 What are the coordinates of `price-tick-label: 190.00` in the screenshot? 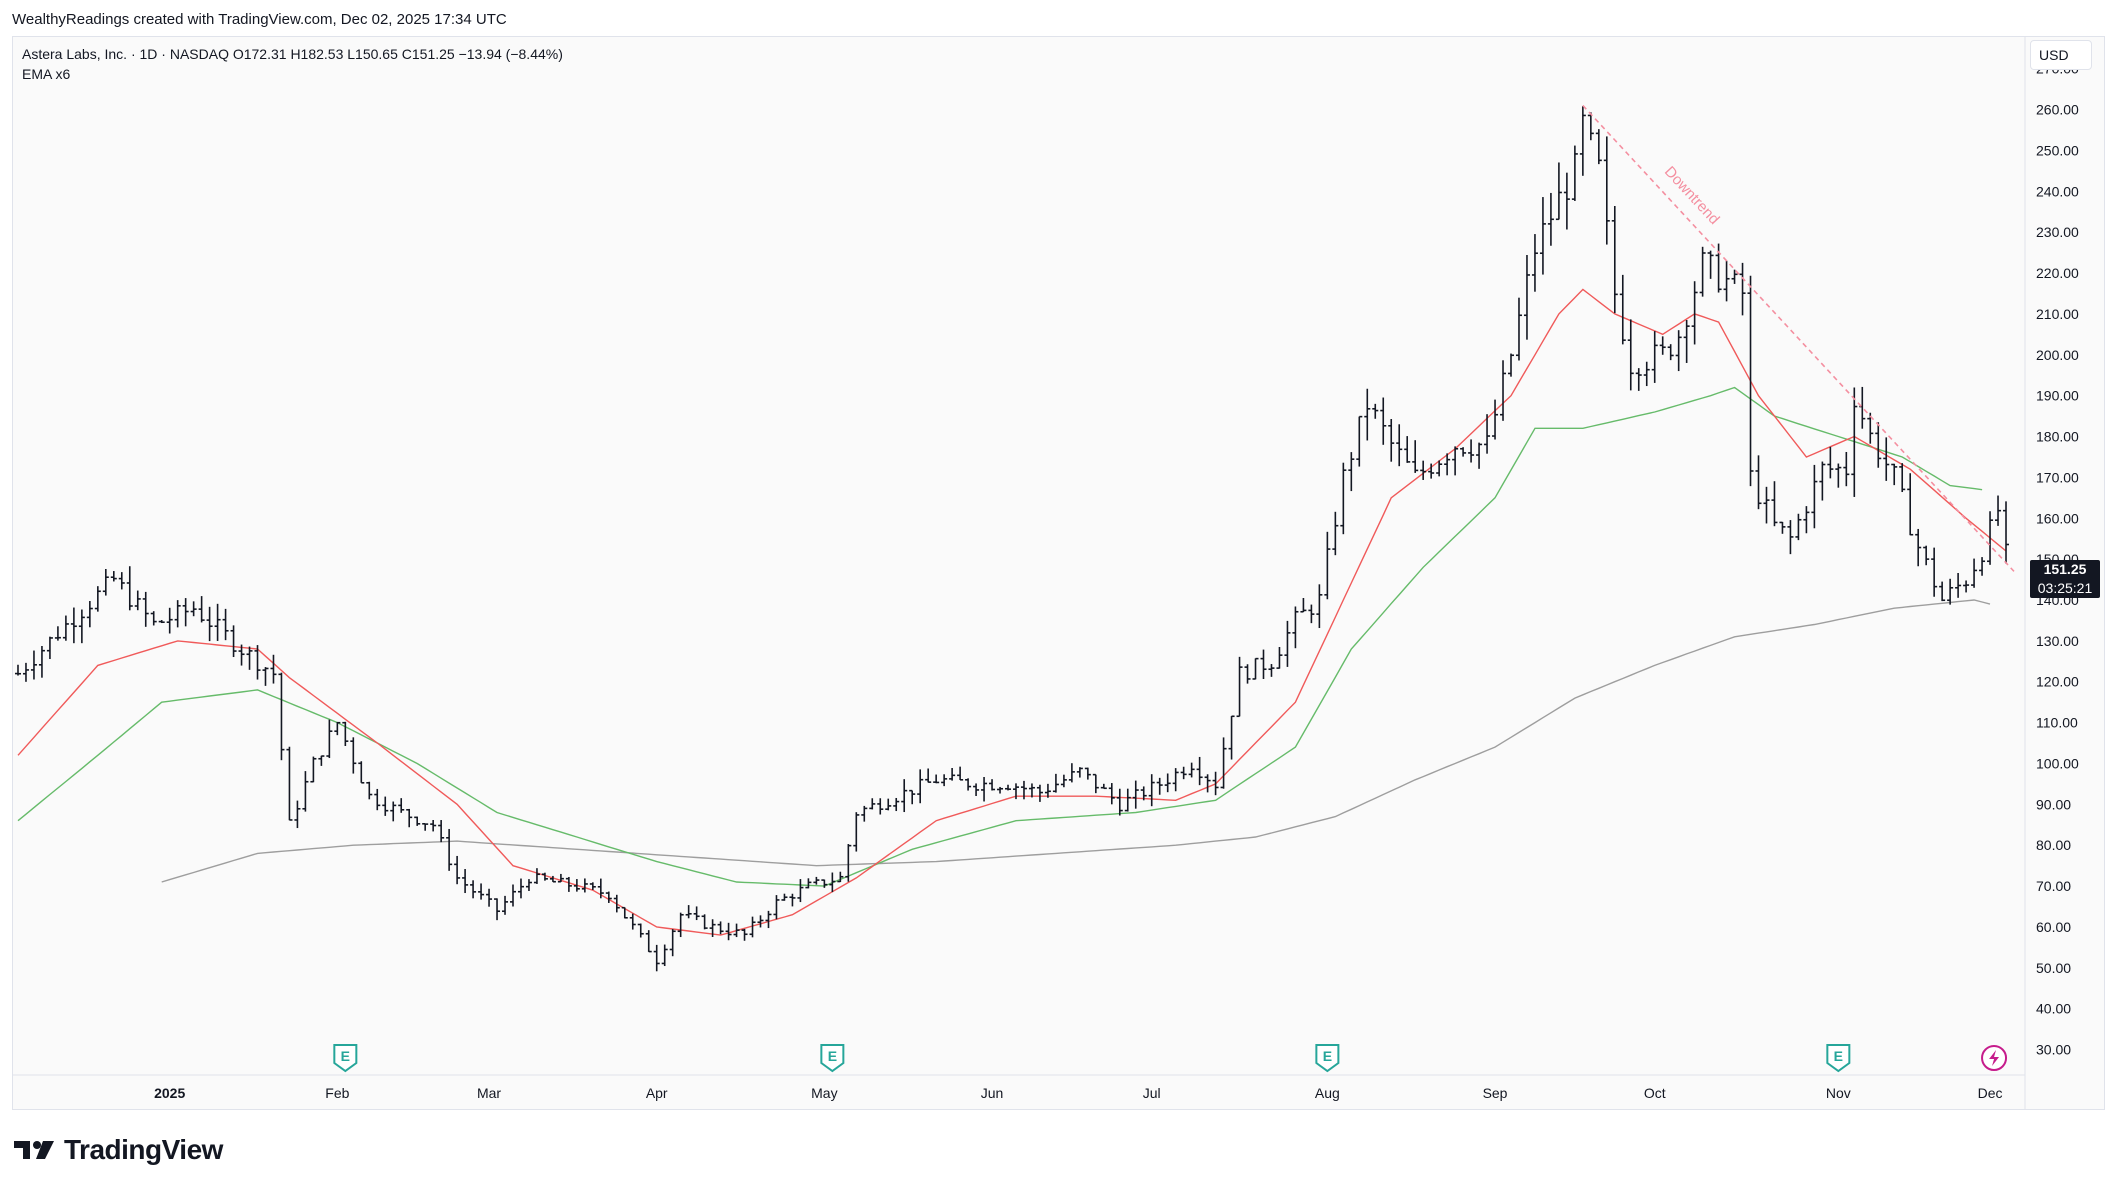 It's located at (2057, 396).